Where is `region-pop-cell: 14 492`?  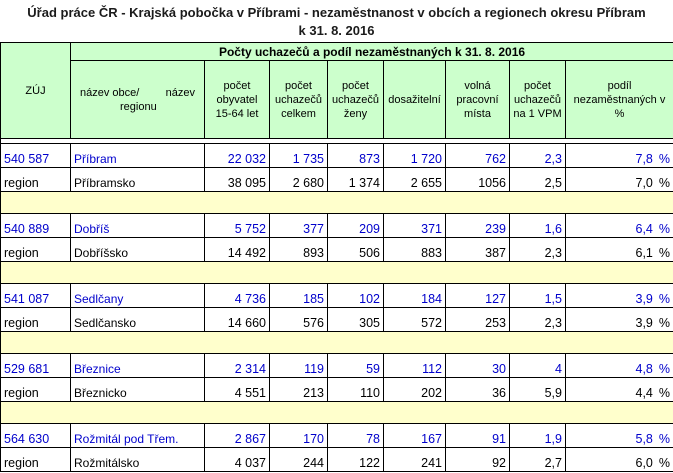 region-pop-cell: 14 492 is located at coordinates (237, 249).